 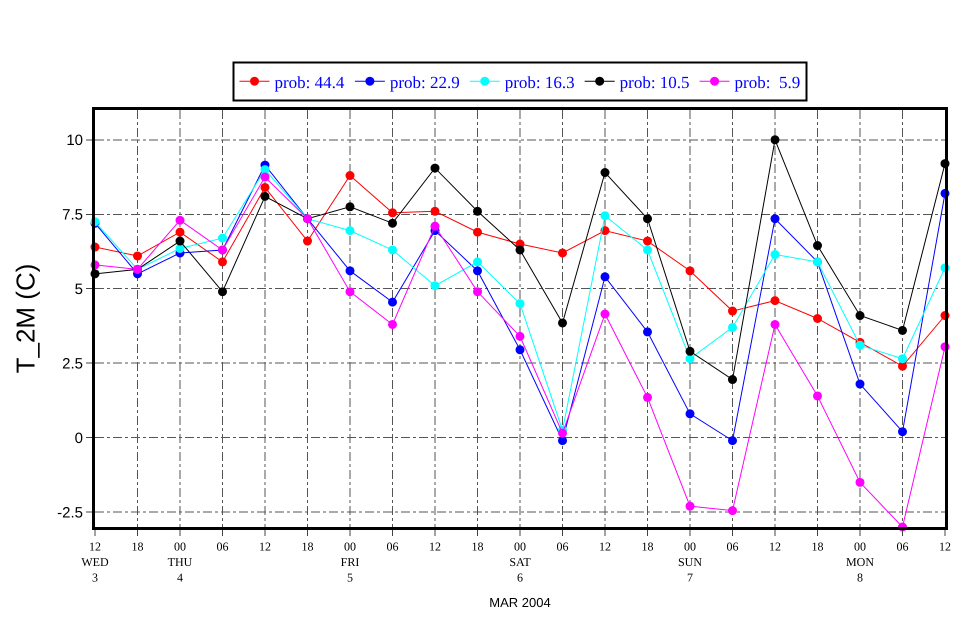 What do you see at coordinates (309, 82) in the screenshot?
I see `legend-label: prob: 44.4` at bounding box center [309, 82].